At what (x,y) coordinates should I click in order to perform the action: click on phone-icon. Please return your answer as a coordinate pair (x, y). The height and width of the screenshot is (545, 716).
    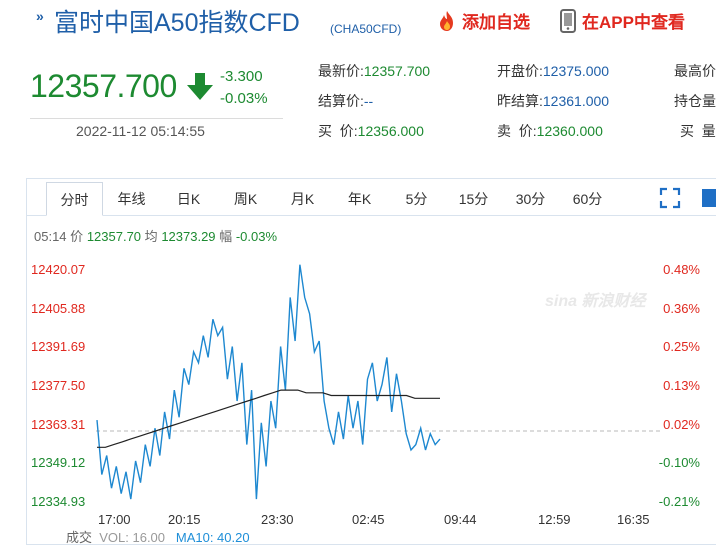
    Looking at the image, I should click on (568, 20).